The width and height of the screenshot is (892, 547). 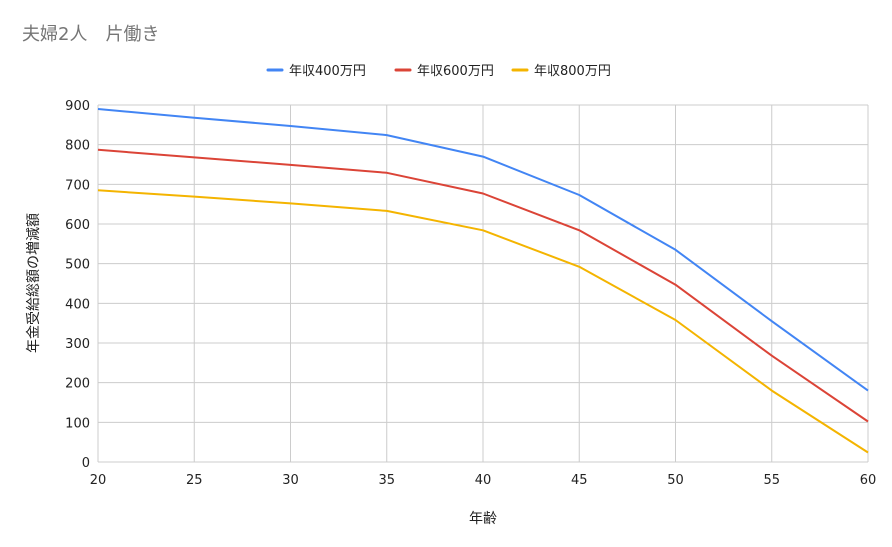 What do you see at coordinates (194, 480) in the screenshot?
I see `x-tick-label: 25` at bounding box center [194, 480].